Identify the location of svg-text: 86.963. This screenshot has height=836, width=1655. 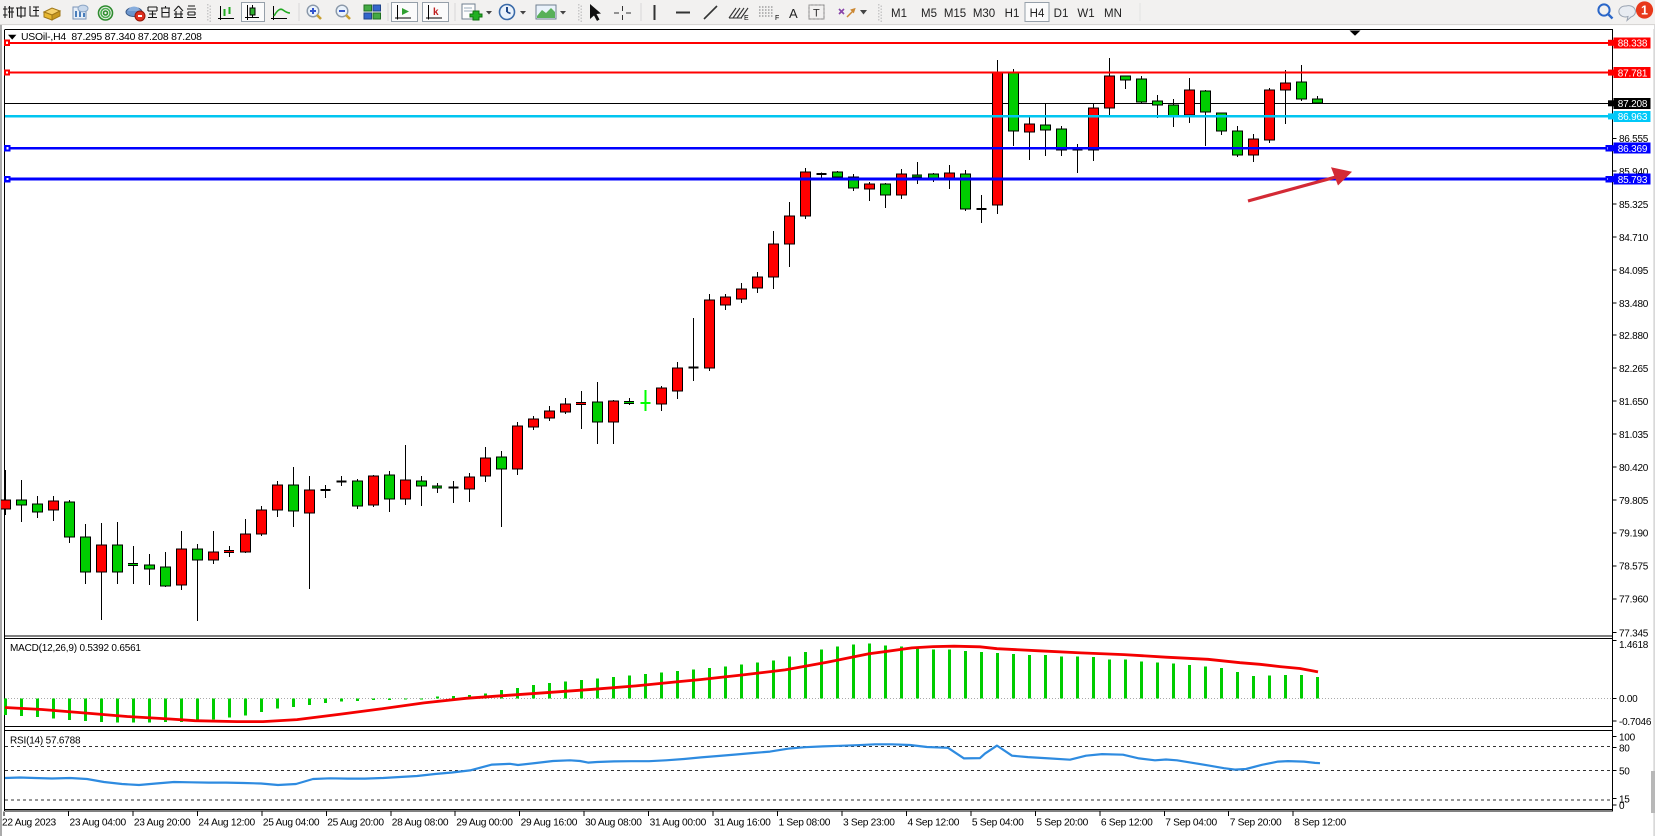
(1633, 117).